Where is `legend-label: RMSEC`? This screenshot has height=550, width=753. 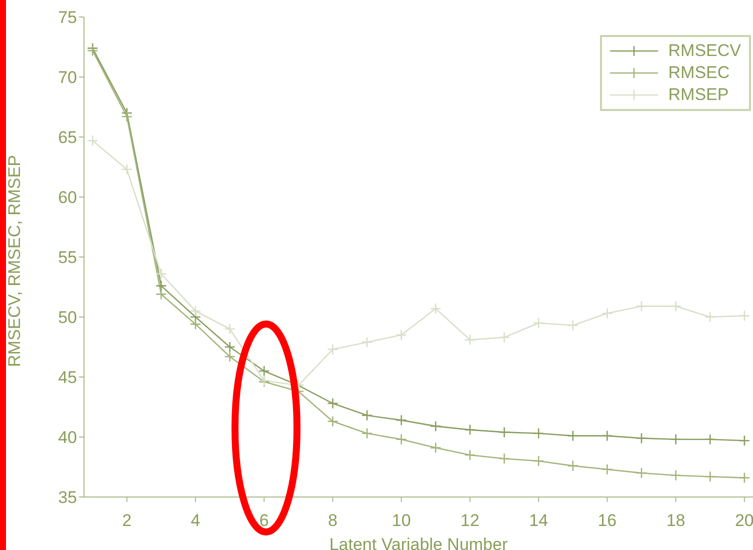 legend-label: RMSEC is located at coordinates (699, 73).